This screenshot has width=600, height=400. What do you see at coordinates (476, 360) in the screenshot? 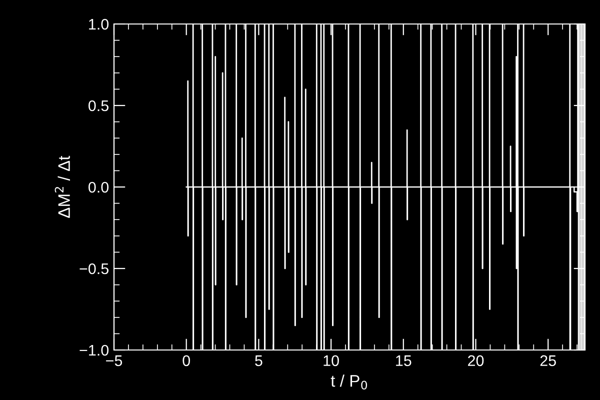
I see `x-tick-label: 20` at bounding box center [476, 360].